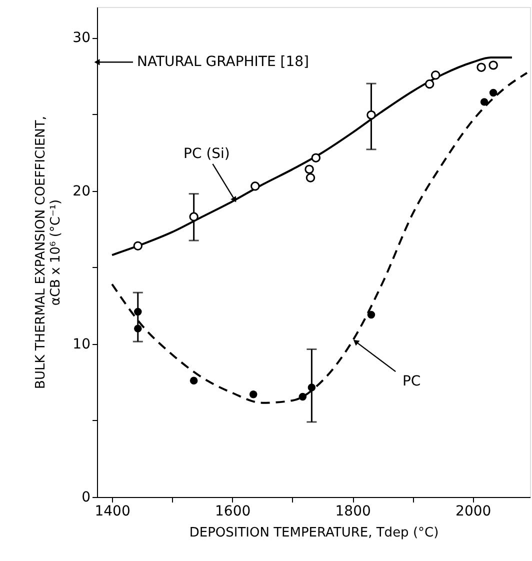 This screenshot has width=532, height=561. What do you see at coordinates (81, 38) in the screenshot?
I see `y-tick-label: 30` at bounding box center [81, 38].